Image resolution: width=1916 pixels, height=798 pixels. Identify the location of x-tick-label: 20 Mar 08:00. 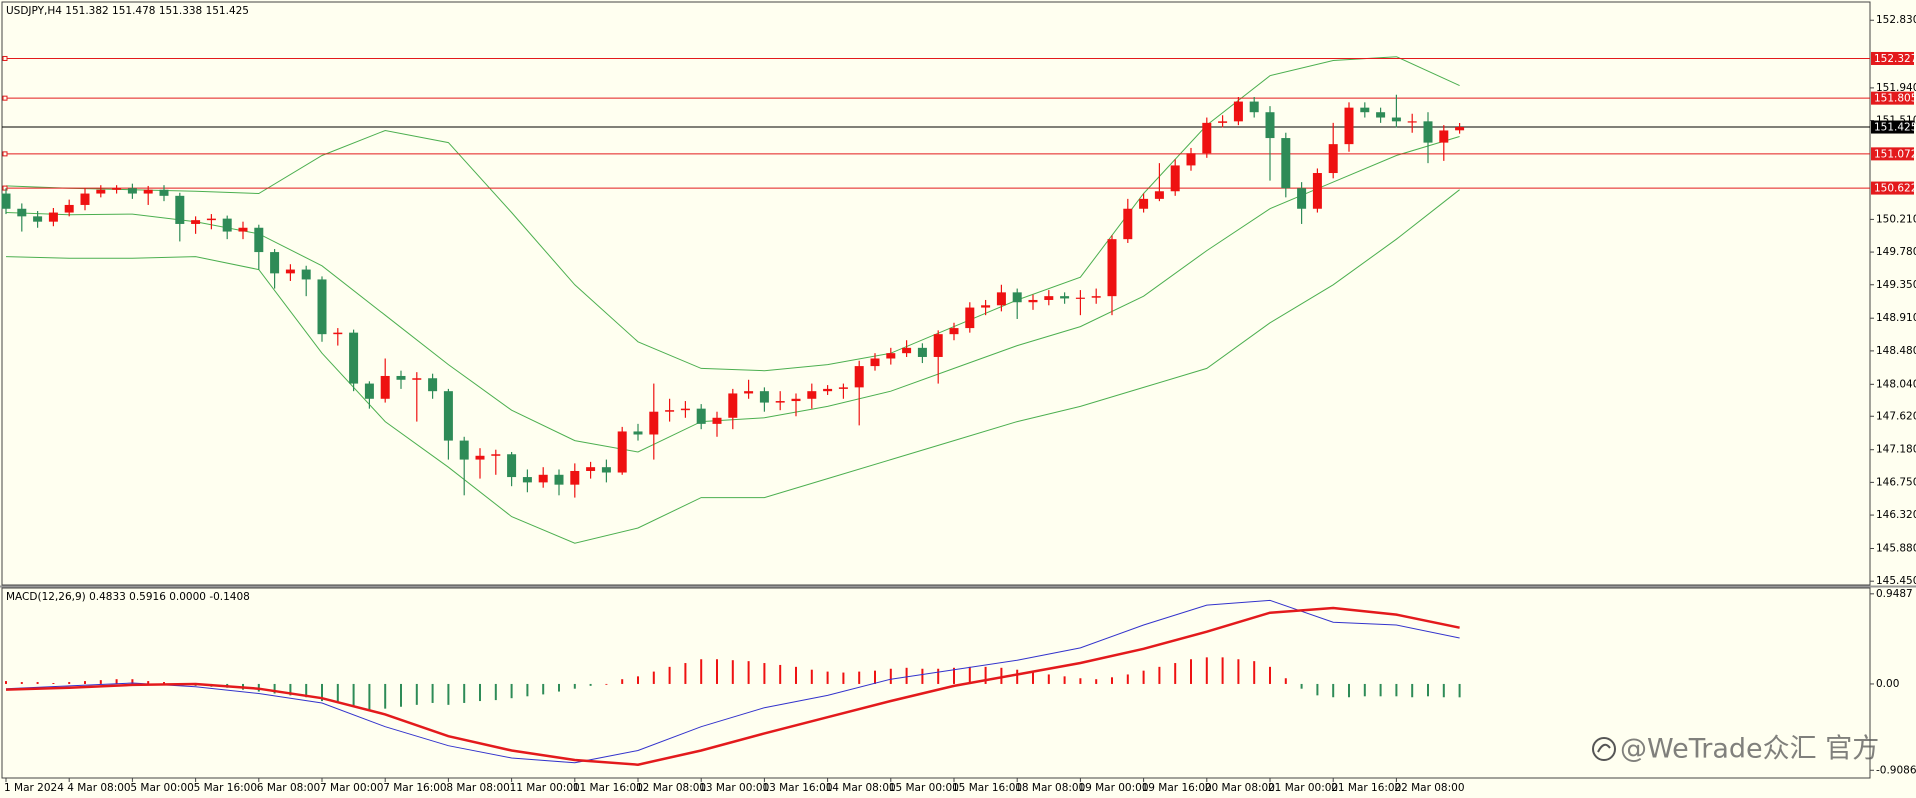
(1240, 788).